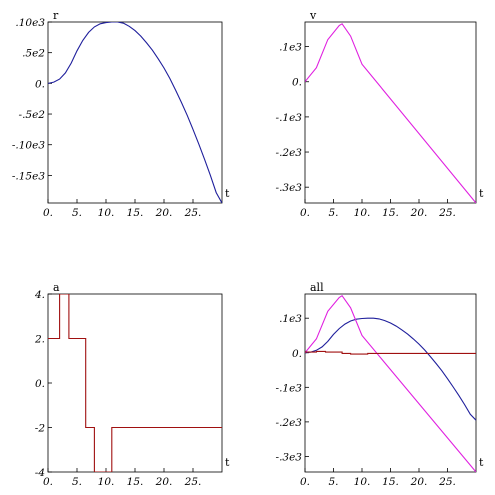  Describe the element at coordinates (40, 429) in the screenshot. I see `y-tick-label: -2` at that location.